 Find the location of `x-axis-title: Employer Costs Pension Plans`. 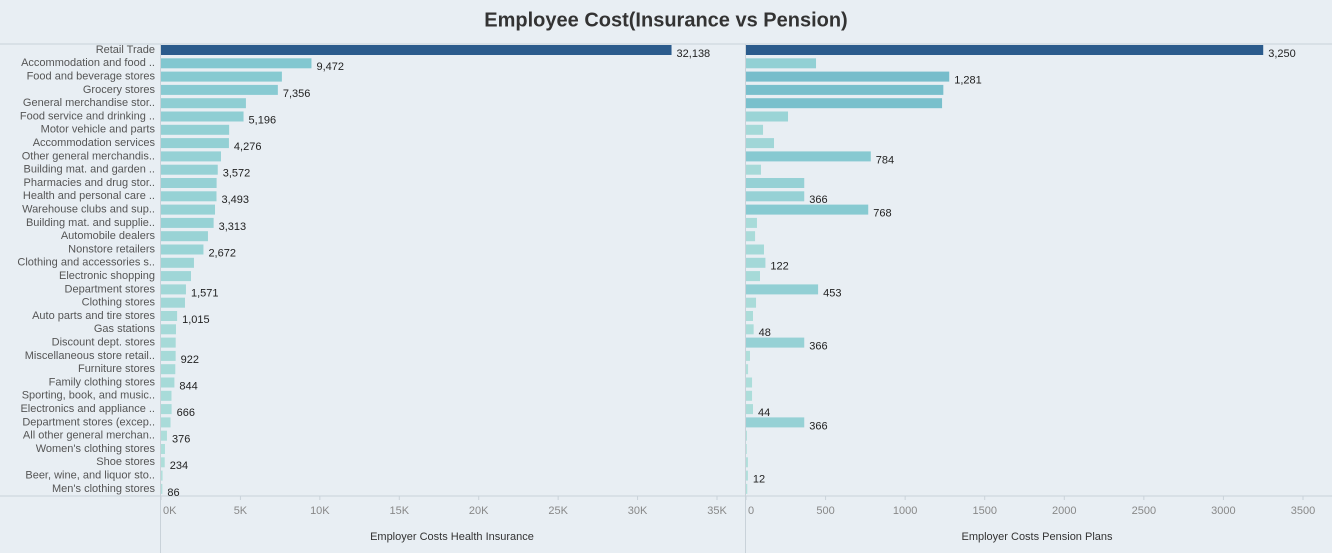

x-axis-title: Employer Costs Pension Plans is located at coordinates (1037, 537).